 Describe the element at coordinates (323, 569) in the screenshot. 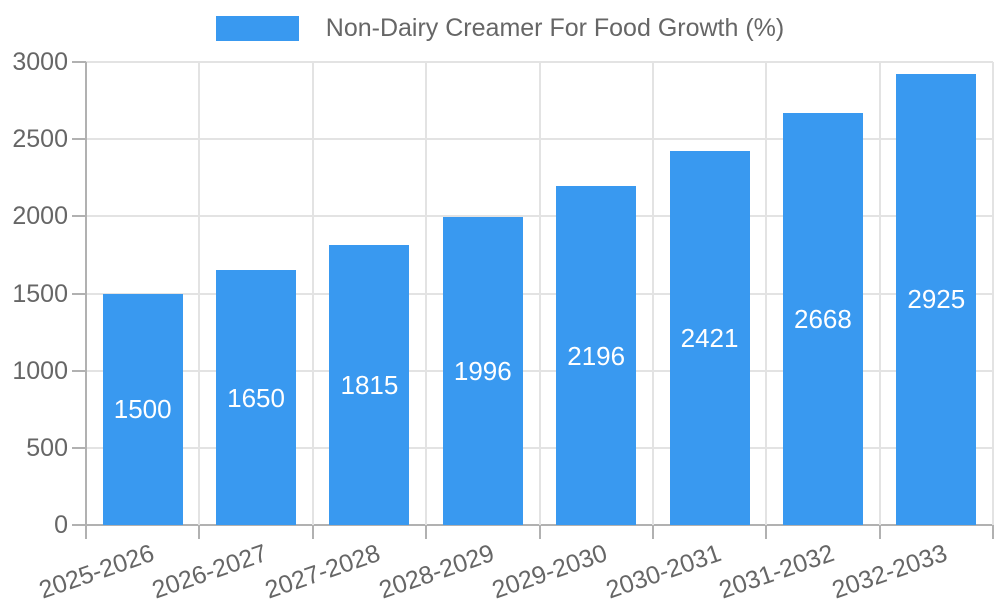

I see `x-axis-label: 2027-2028` at that location.